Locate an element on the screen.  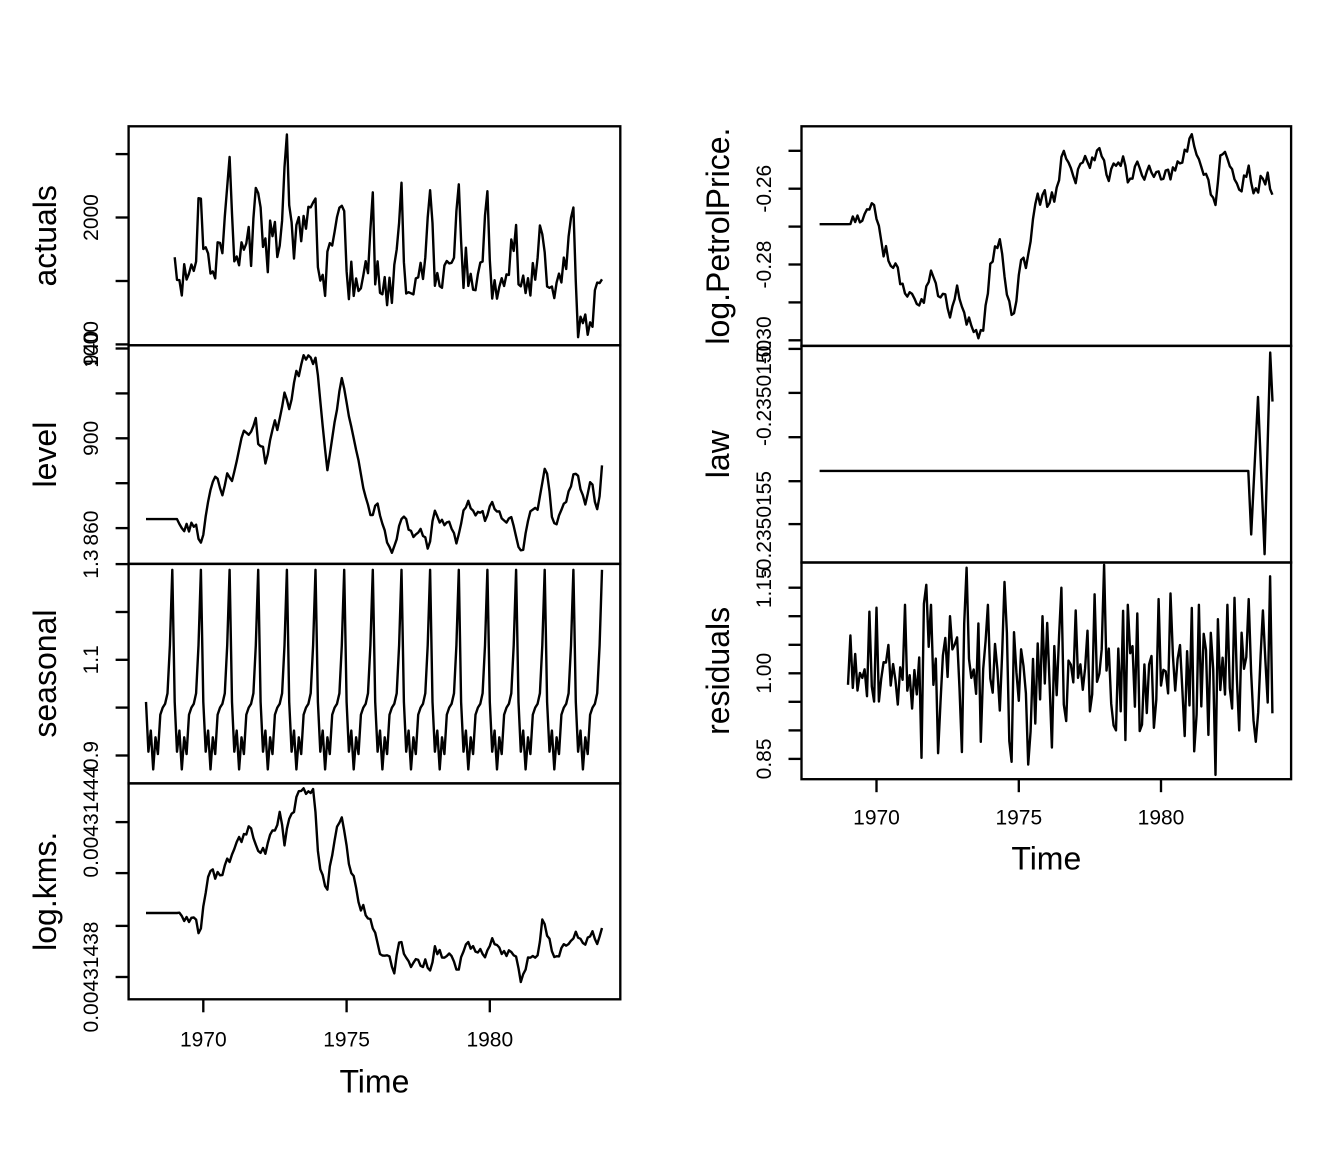
svg-text: 1.3 is located at coordinates (91, 563).